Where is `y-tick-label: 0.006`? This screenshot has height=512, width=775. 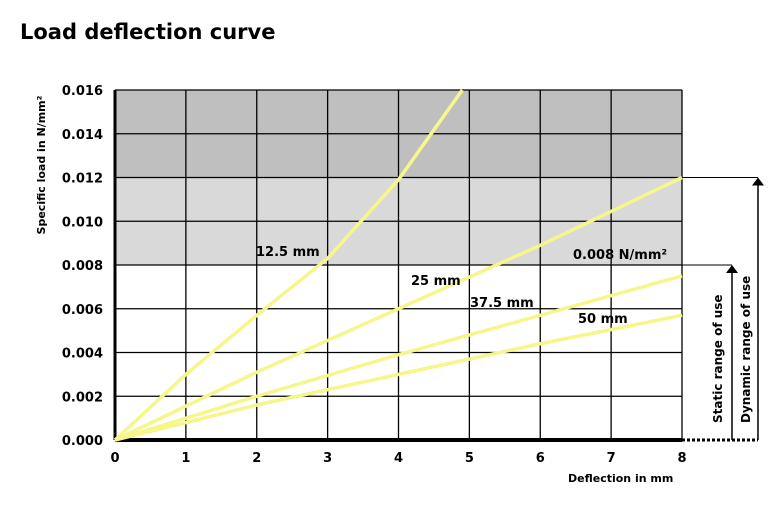
y-tick-label: 0.006 is located at coordinates (82, 310).